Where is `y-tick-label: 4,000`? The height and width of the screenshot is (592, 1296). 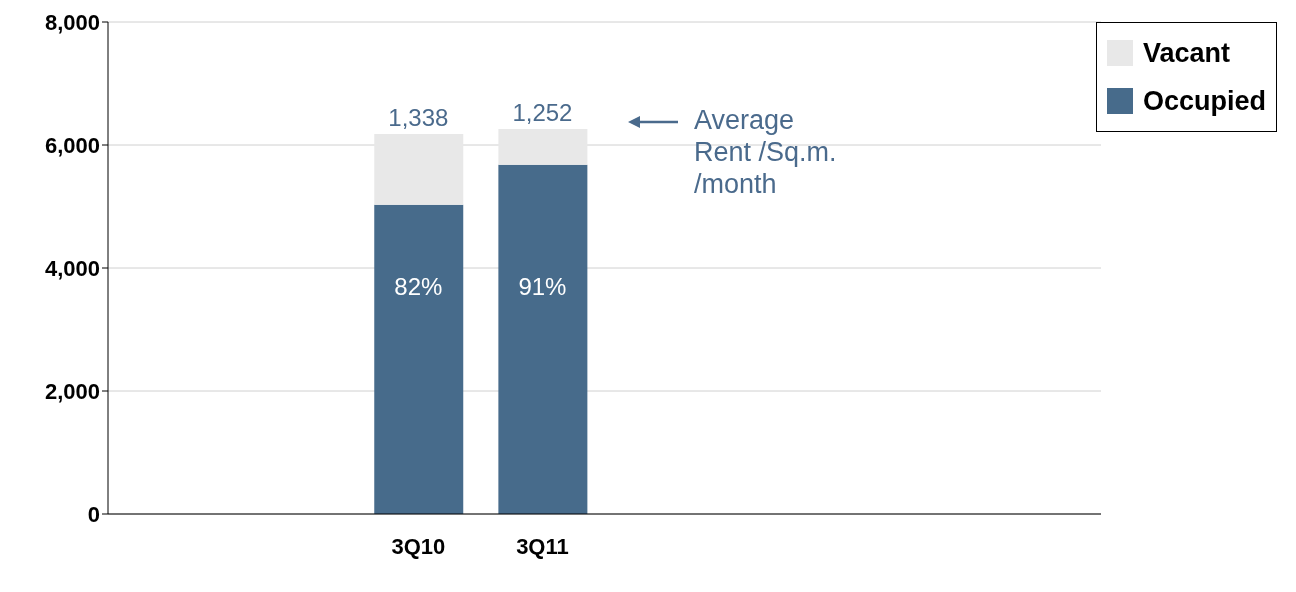 y-tick-label: 4,000 is located at coordinates (72, 268).